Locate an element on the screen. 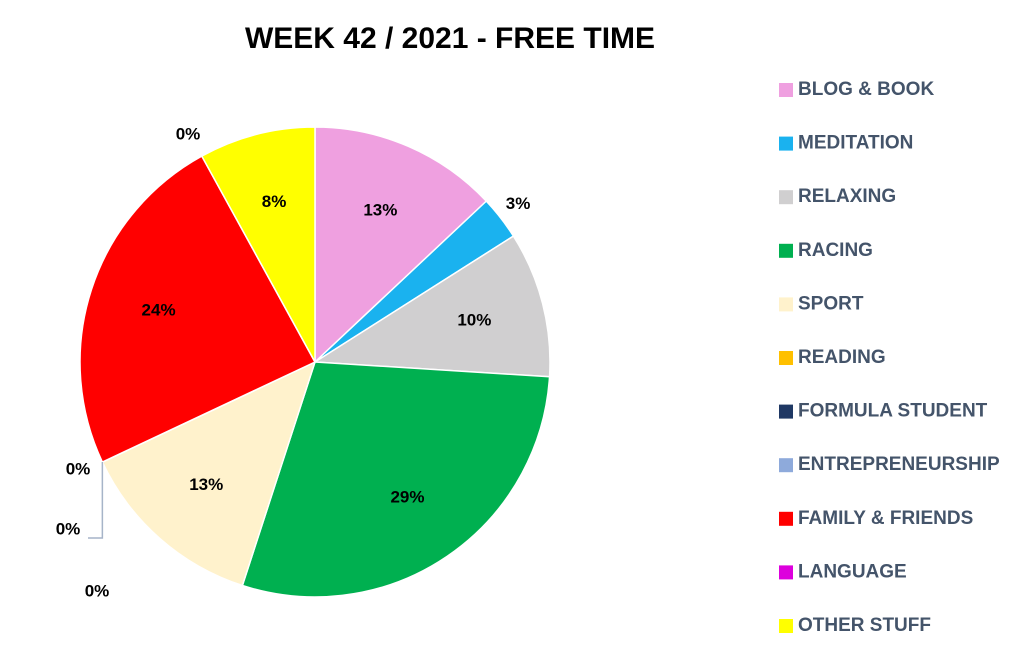 This screenshot has height=650, width=1023. legend-label: LANGUAGE is located at coordinates (852, 571).